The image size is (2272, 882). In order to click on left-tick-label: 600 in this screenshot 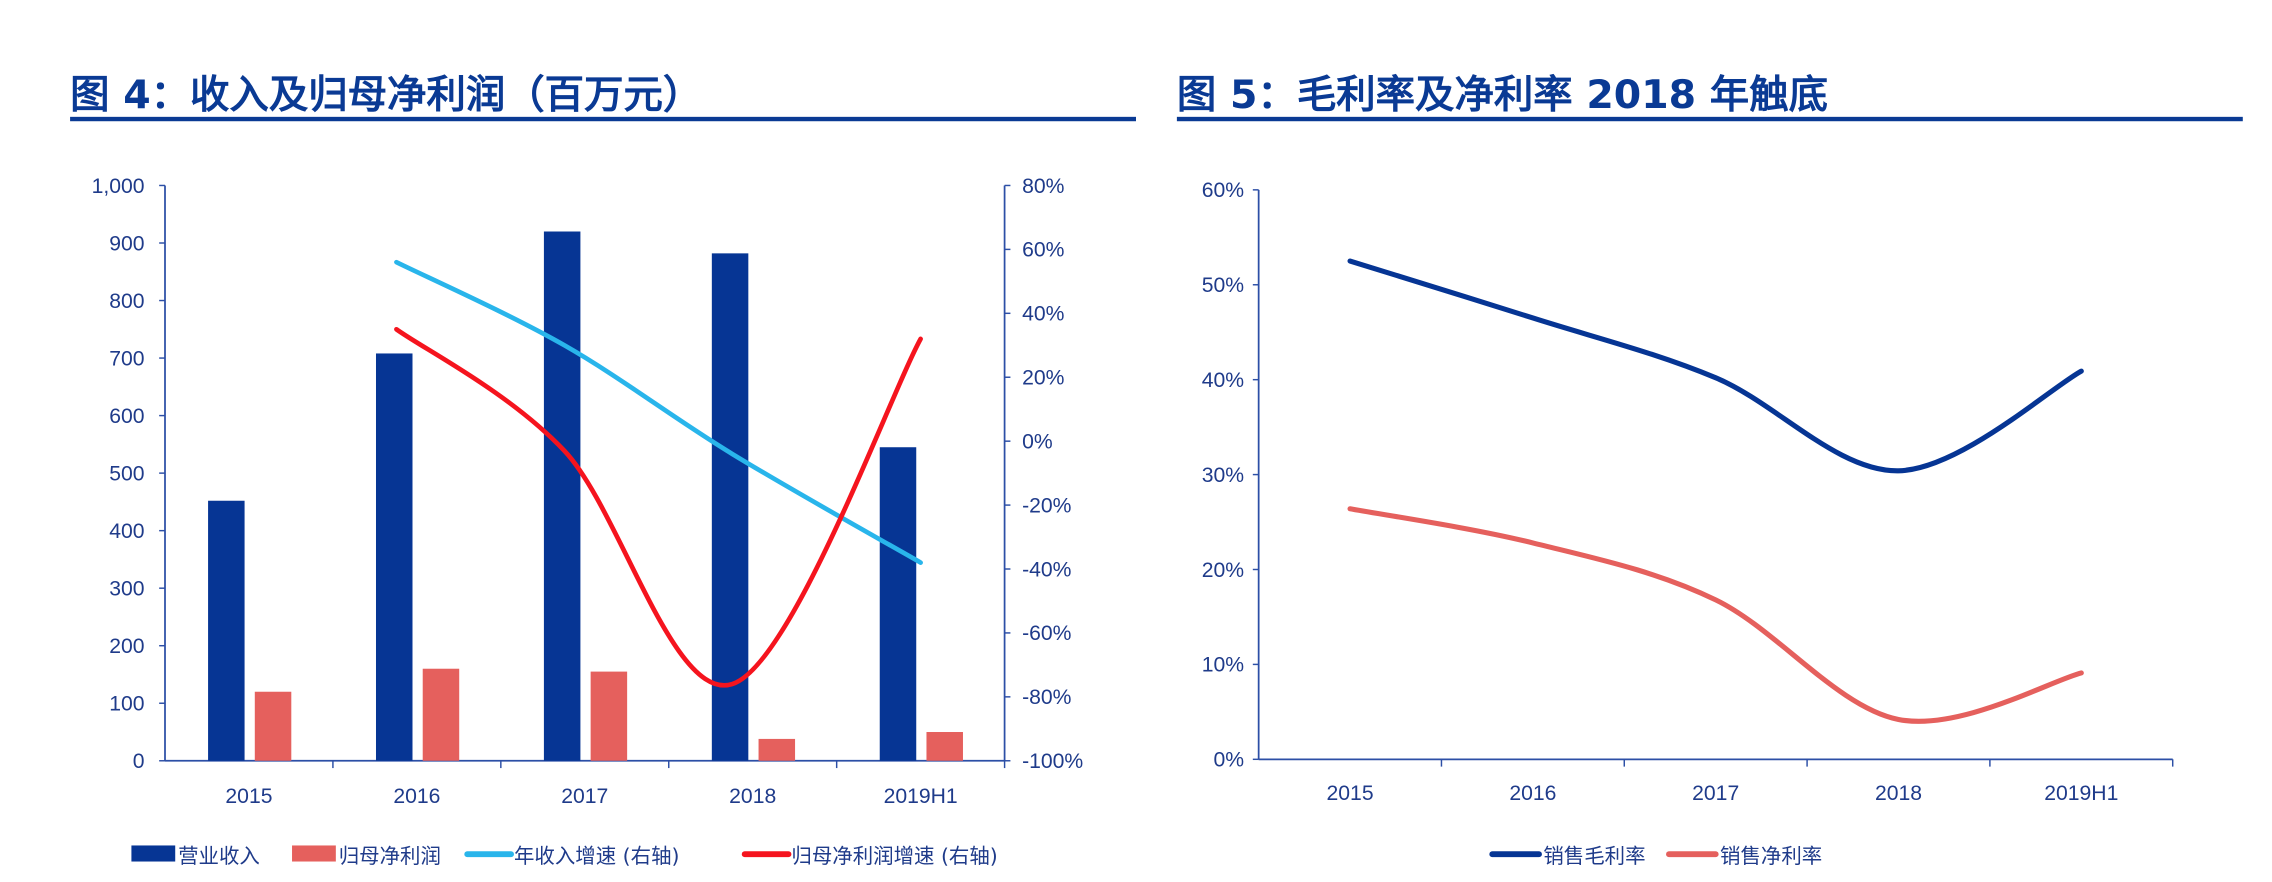, I will do `click(126, 416)`.